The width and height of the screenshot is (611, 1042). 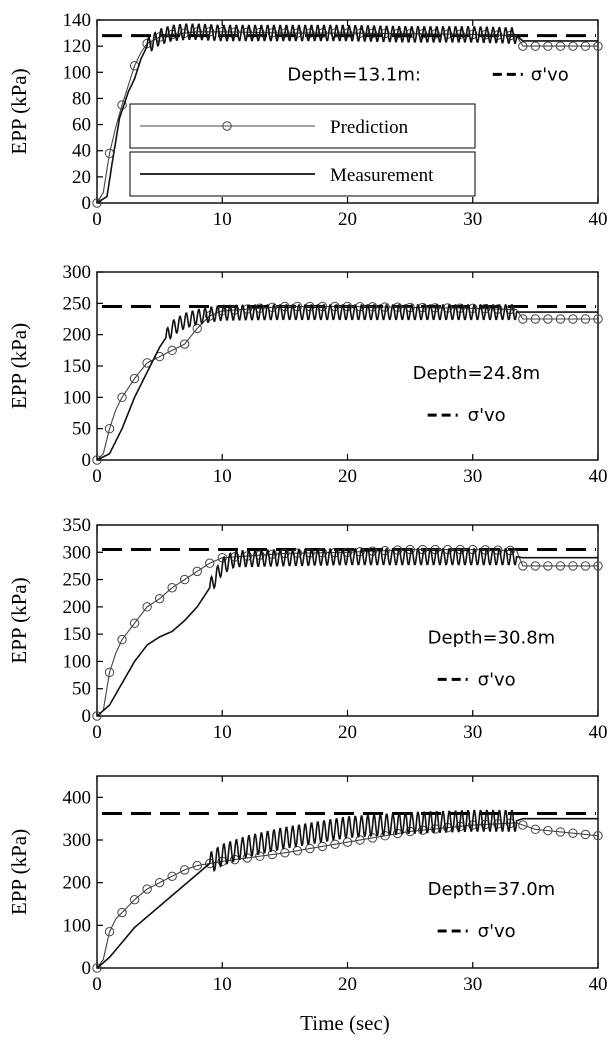 I want to click on y-tick-label: 350, so click(x=77, y=525).